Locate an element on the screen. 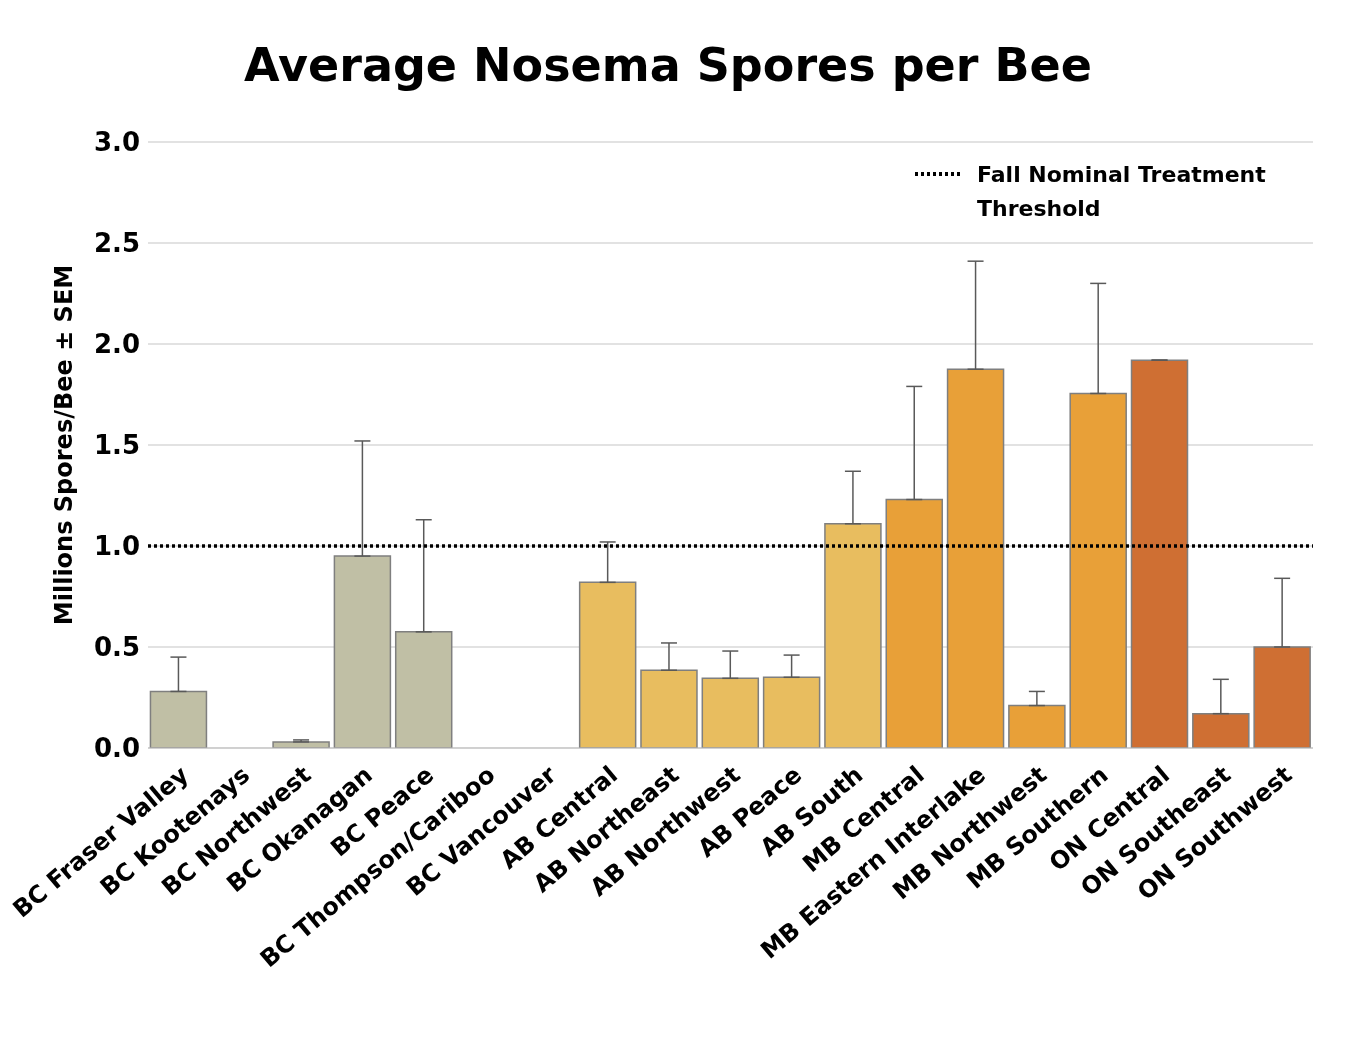 The width and height of the screenshot is (1351, 1049). y-tick-label: 1.0 is located at coordinates (116, 546).